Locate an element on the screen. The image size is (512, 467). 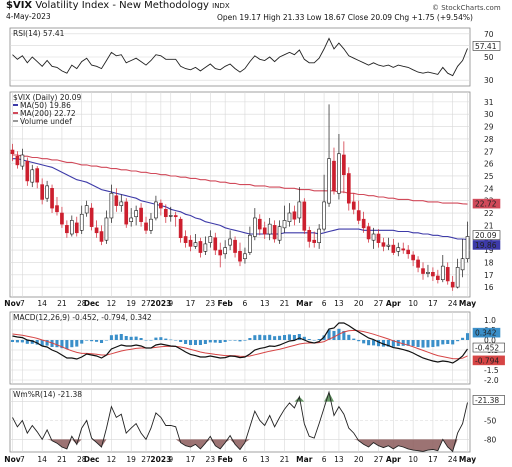
macd-panel-frame is located at coordinates (240, 348).